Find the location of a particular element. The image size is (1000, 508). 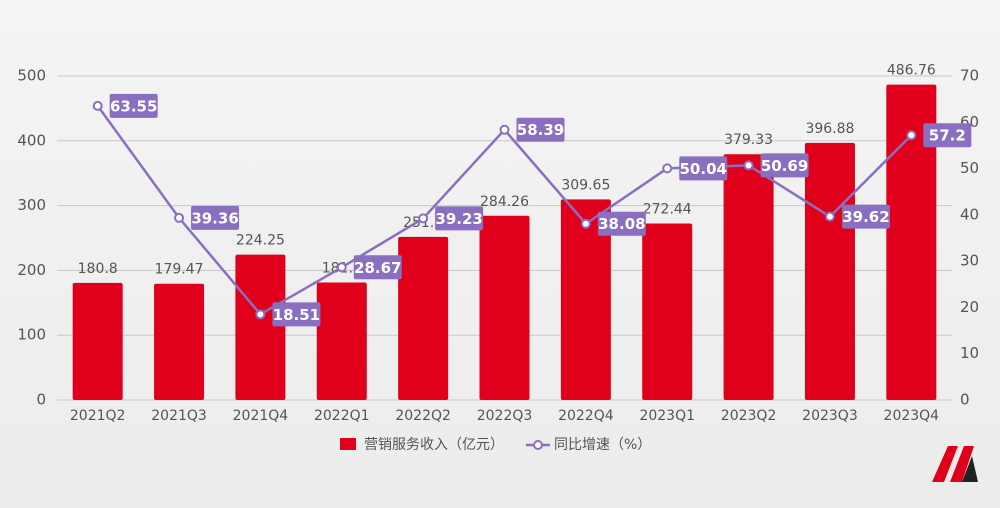

line-value-label: 58.39 is located at coordinates (540, 130).